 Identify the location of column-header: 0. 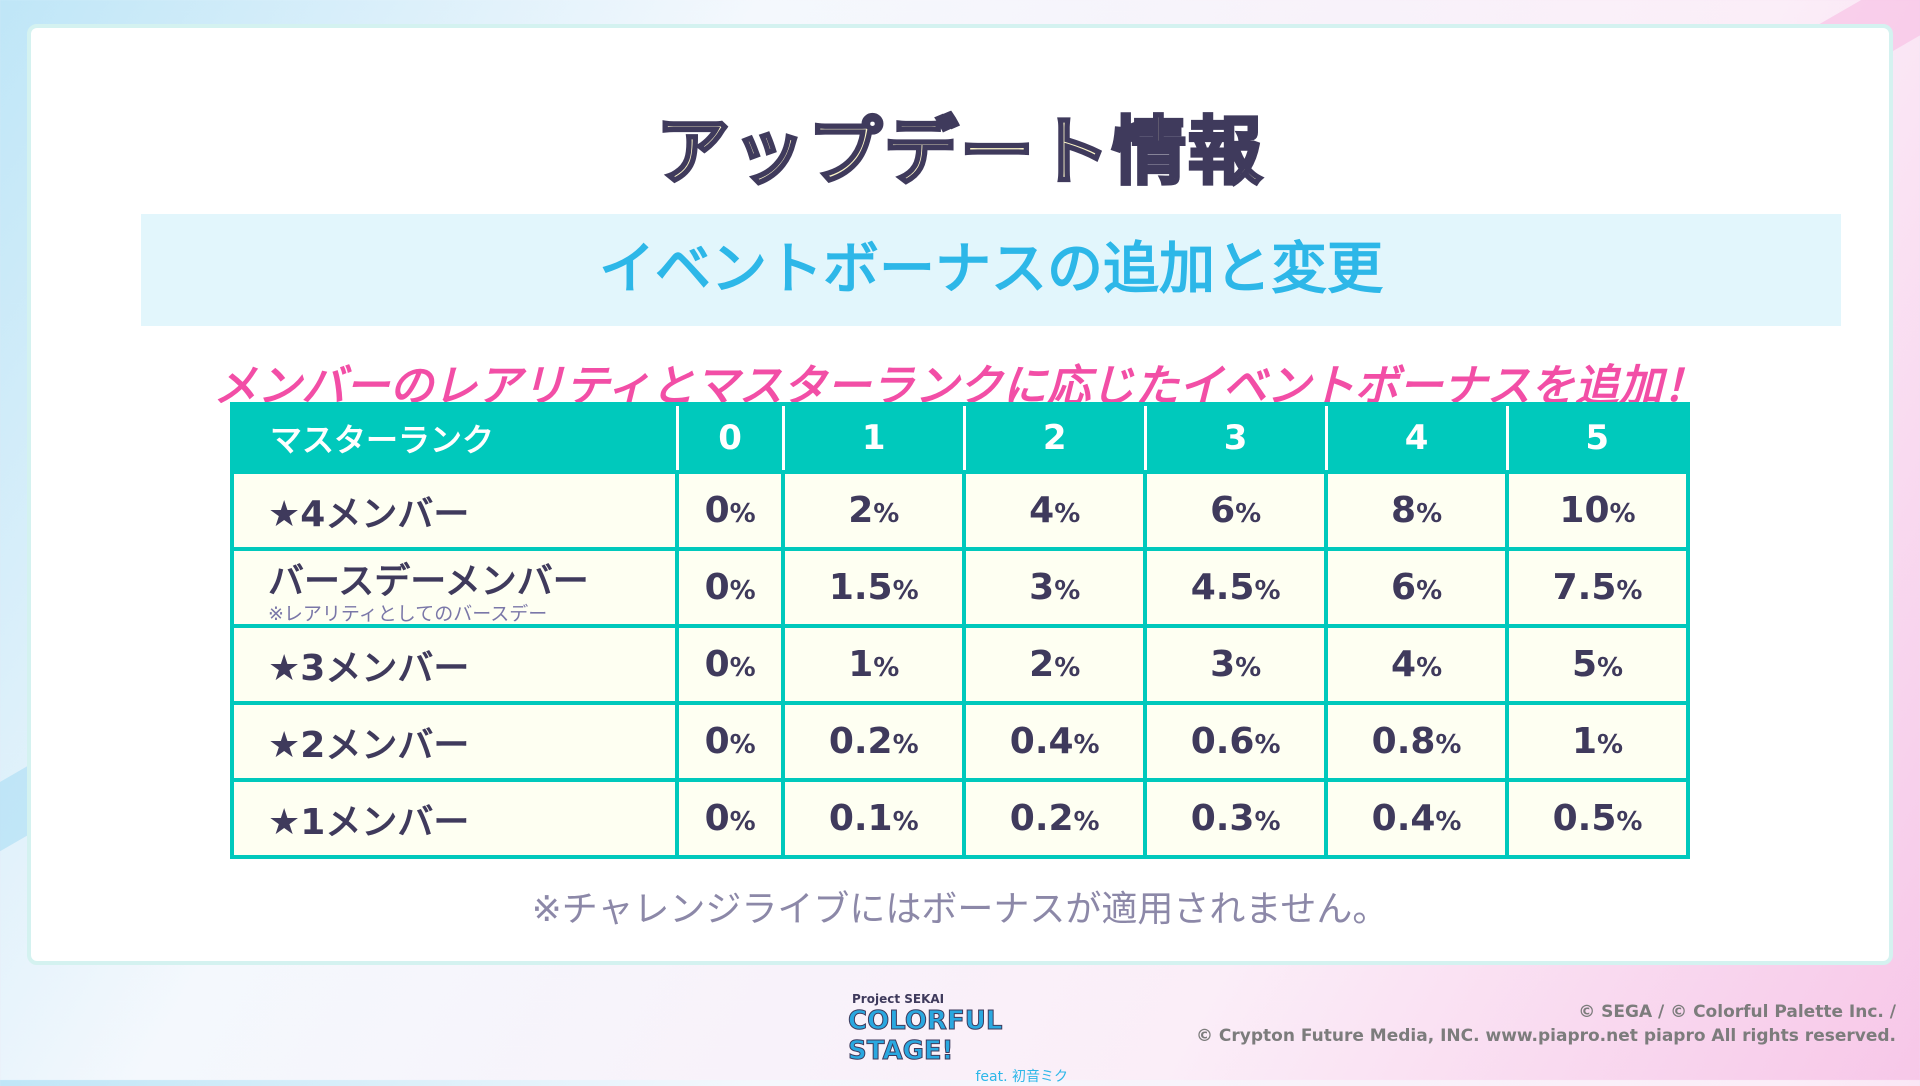
(729, 438).